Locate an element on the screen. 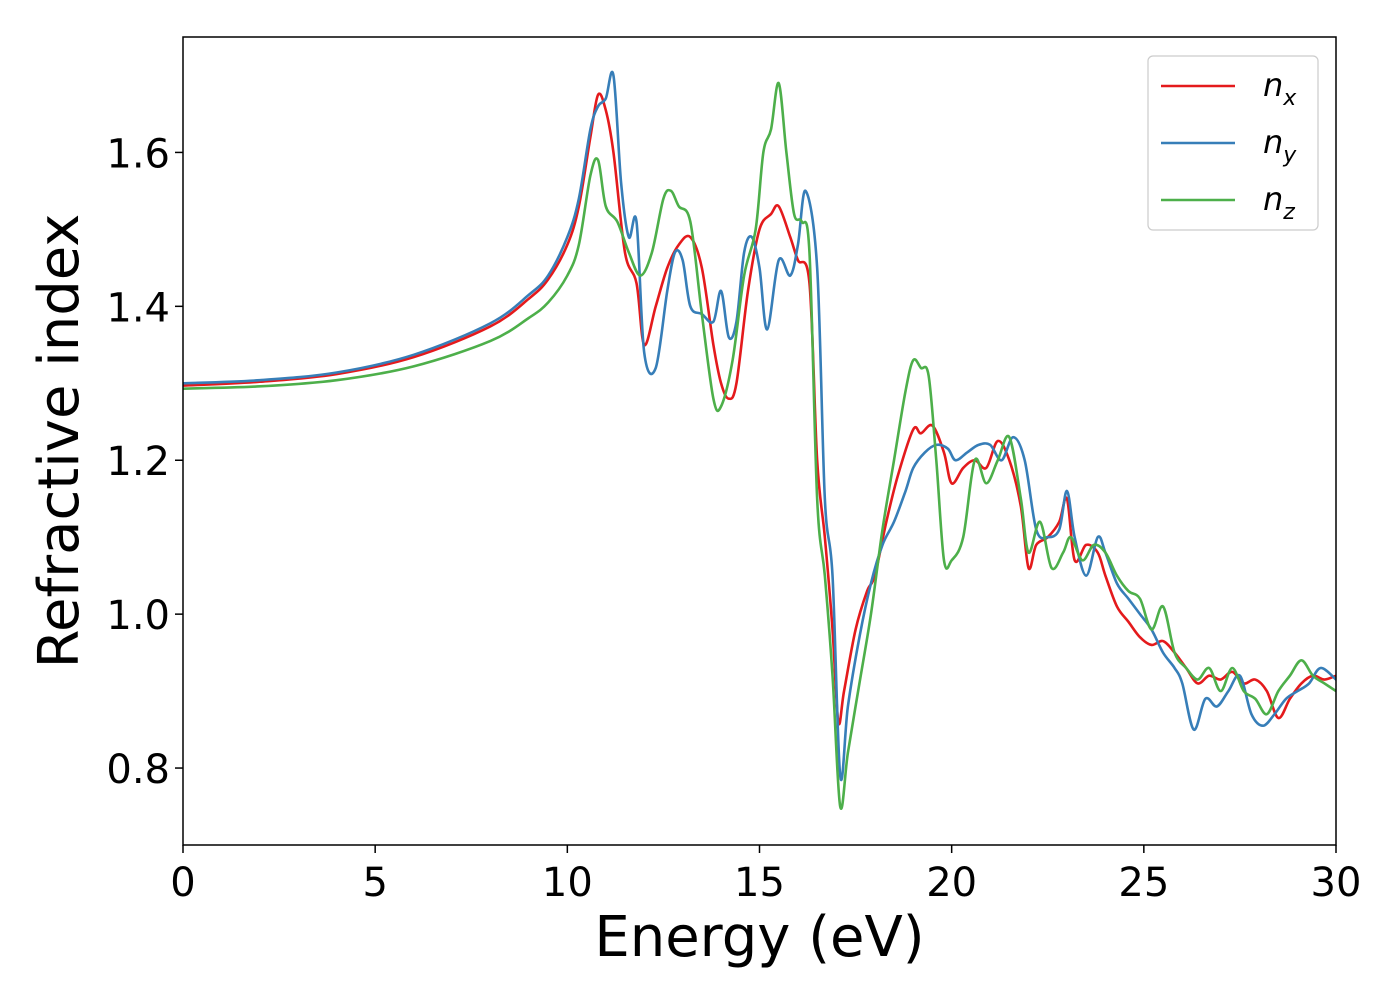 The image size is (1400, 1000). legend-label-sub: x is located at coordinates (1289, 98).